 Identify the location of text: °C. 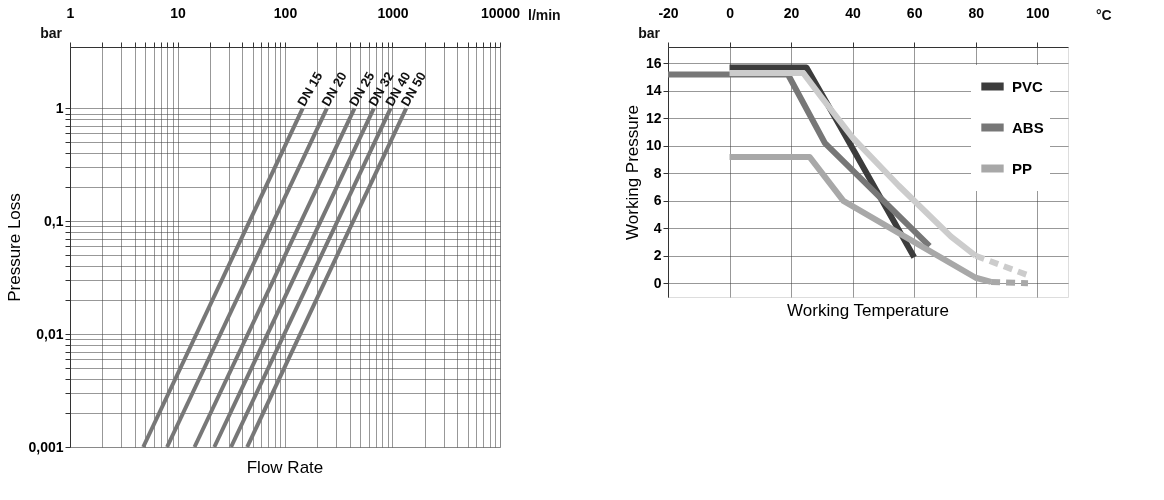
(1104, 15).